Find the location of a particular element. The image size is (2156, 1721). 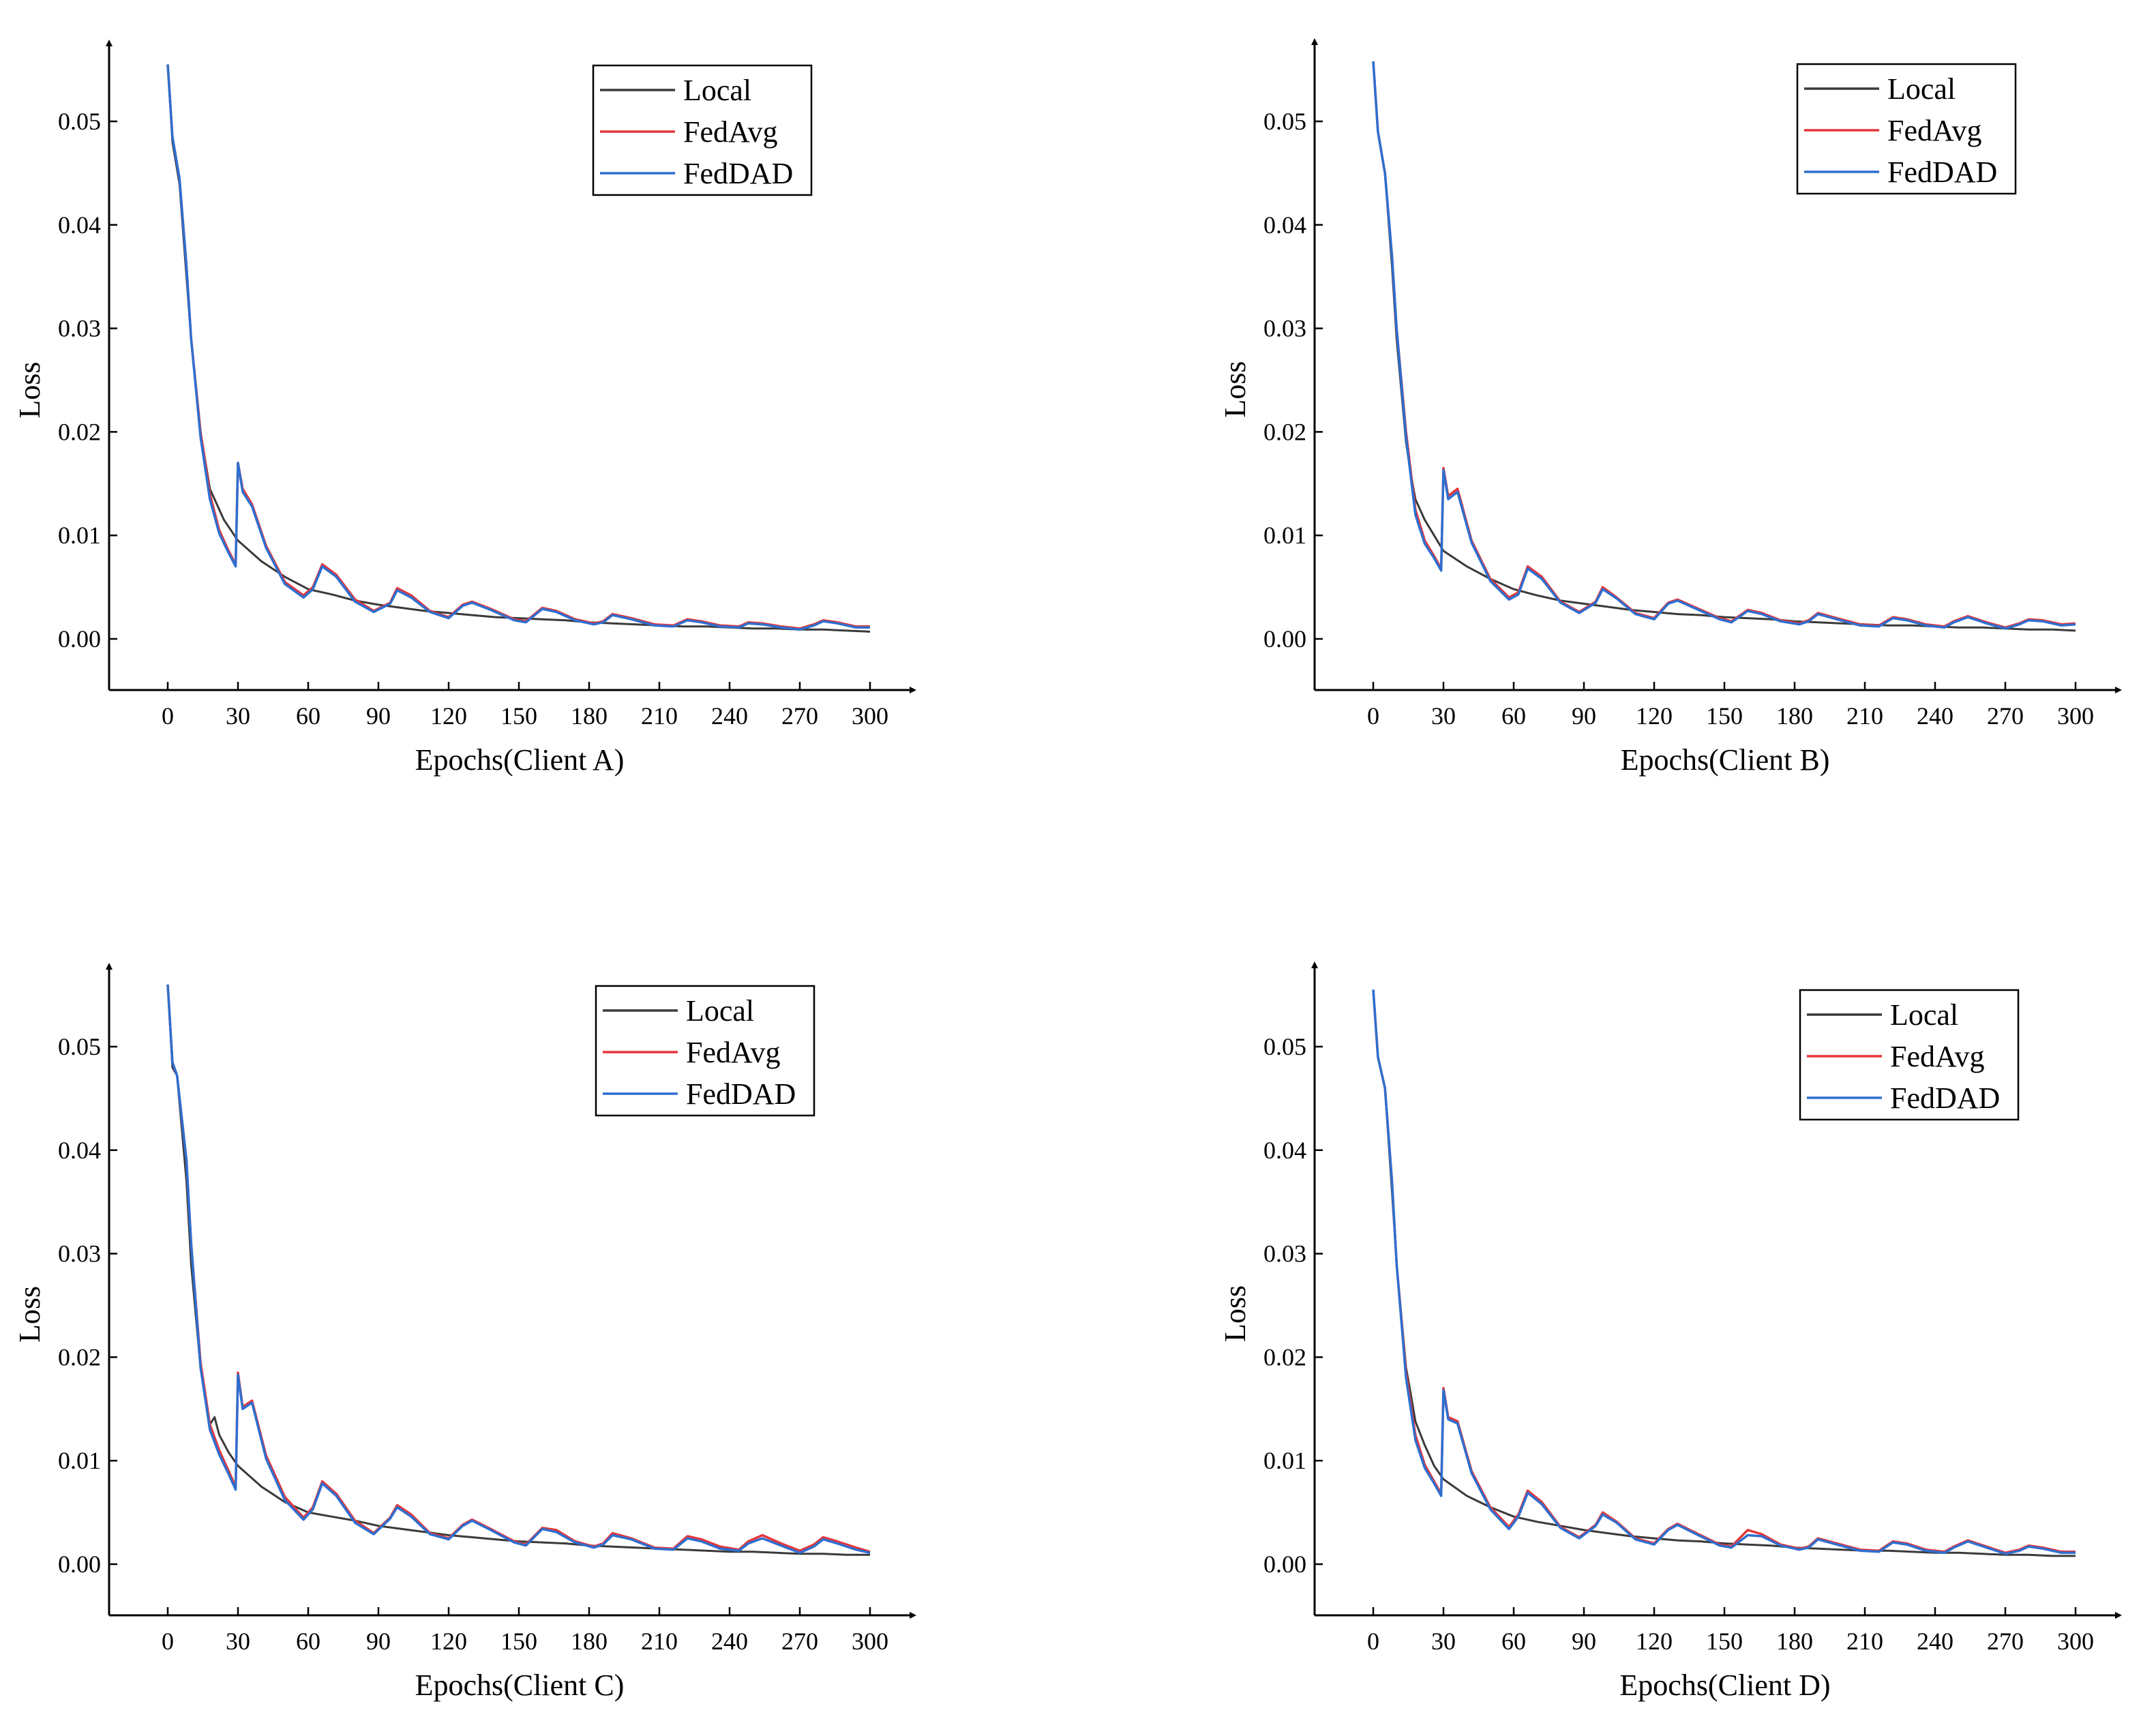

x-axis-title: Epochs(Client B) is located at coordinates (1726, 760).